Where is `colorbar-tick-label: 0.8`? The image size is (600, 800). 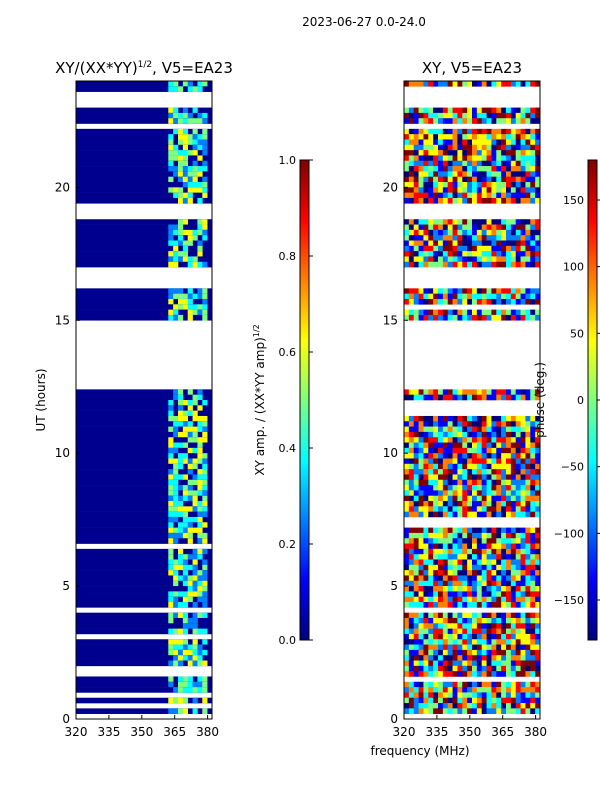 colorbar-tick-label: 0.8 is located at coordinates (288, 256).